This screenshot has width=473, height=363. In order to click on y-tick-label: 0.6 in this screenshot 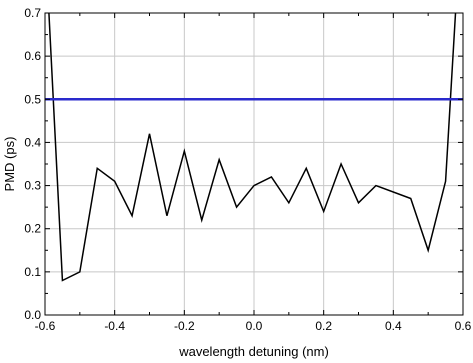, I will do `click(32, 56)`.